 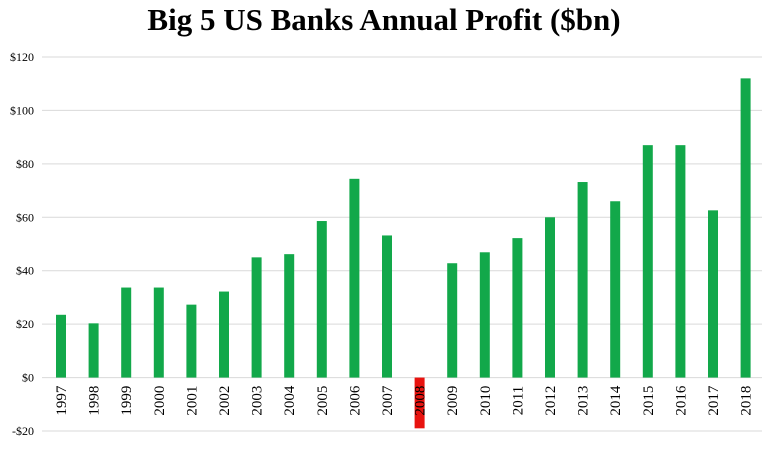 I want to click on x-tick-label: 2004, so click(x=290, y=400).